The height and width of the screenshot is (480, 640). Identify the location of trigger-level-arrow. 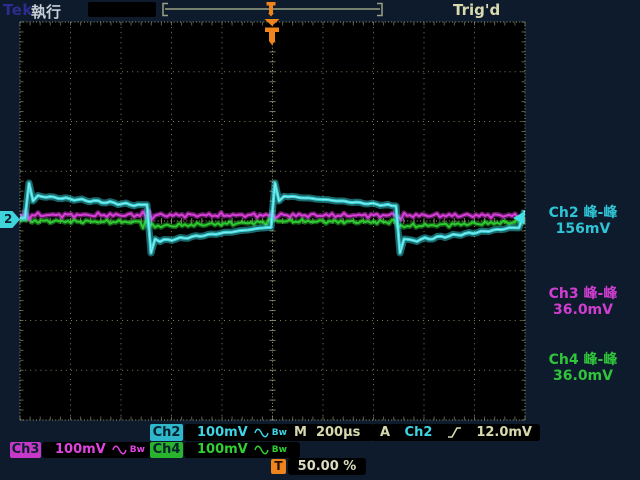
(519, 218).